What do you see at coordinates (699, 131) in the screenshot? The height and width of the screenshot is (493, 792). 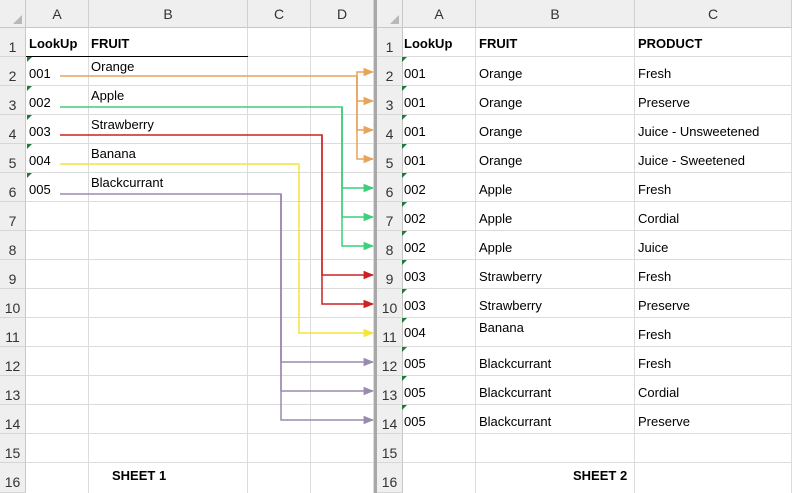 I see `product-cell: Juice - Unsweetened` at bounding box center [699, 131].